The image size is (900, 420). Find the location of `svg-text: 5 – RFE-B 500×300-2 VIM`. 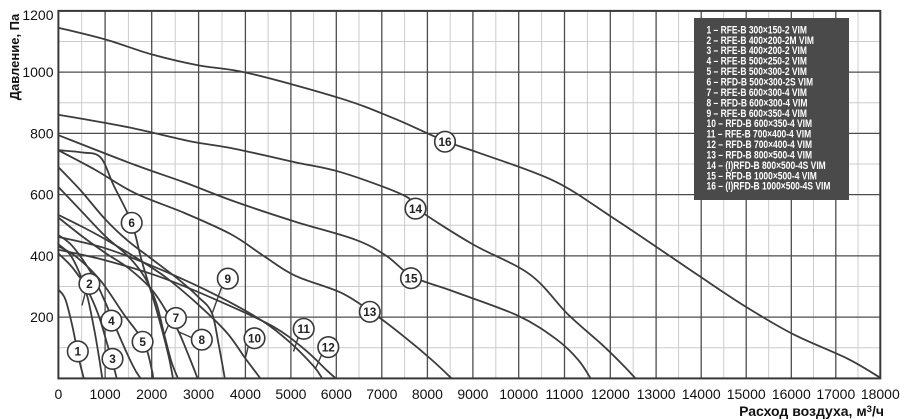

svg-text: 5 – RFE-B 500×300-2 VIM is located at coordinates (757, 72).